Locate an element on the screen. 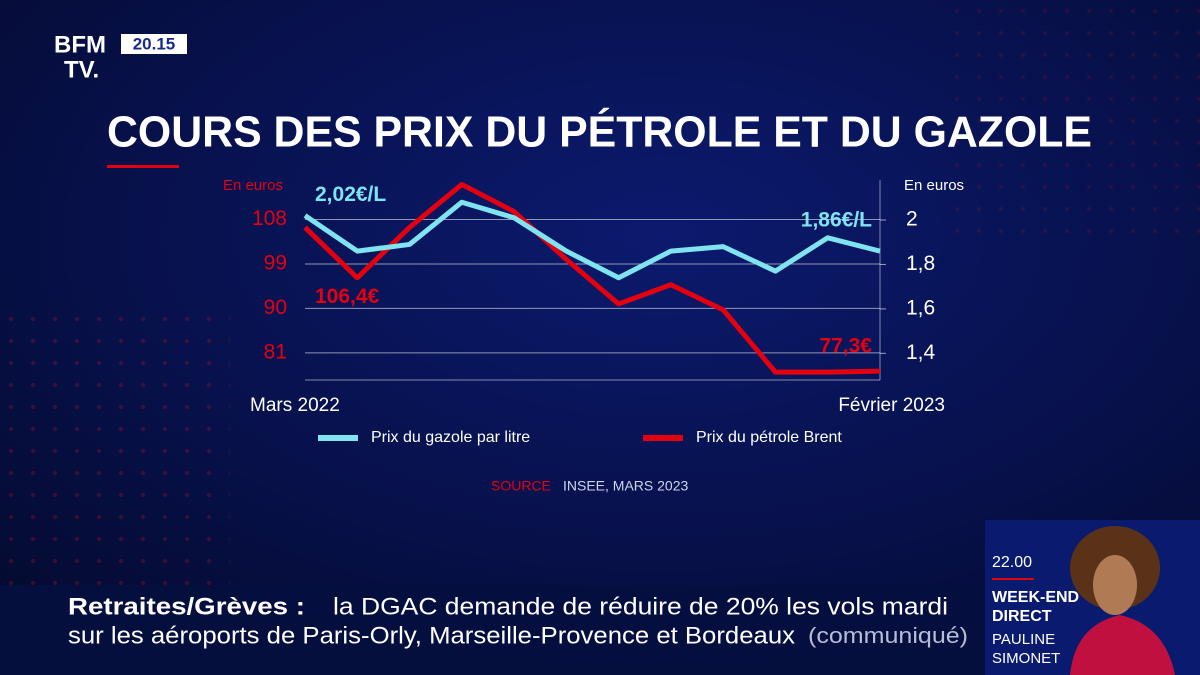  ticker-note: (communiqué) is located at coordinates (888, 635).